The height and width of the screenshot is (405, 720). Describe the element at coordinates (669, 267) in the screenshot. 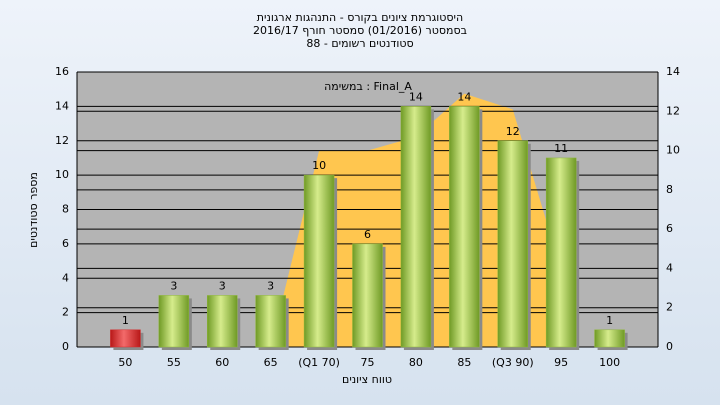

I see `y2-tick-label: 4` at that location.